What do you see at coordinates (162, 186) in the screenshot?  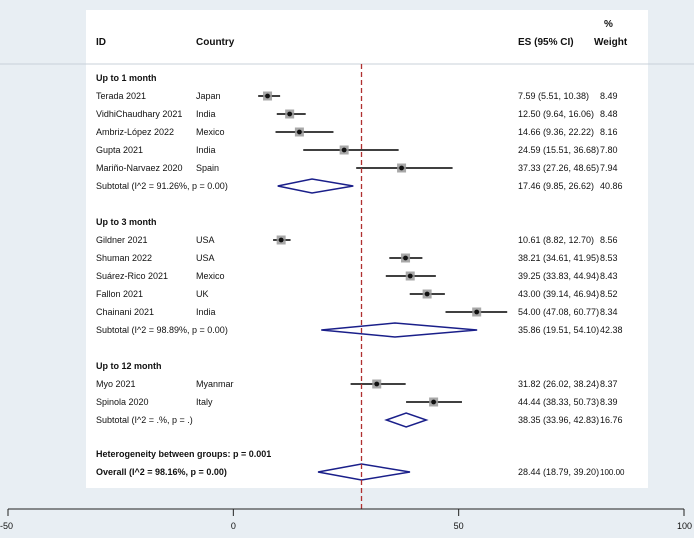 I see `subtotal-label: Subtotal (I^2 = 91.26%, p = 0.00)` at bounding box center [162, 186].